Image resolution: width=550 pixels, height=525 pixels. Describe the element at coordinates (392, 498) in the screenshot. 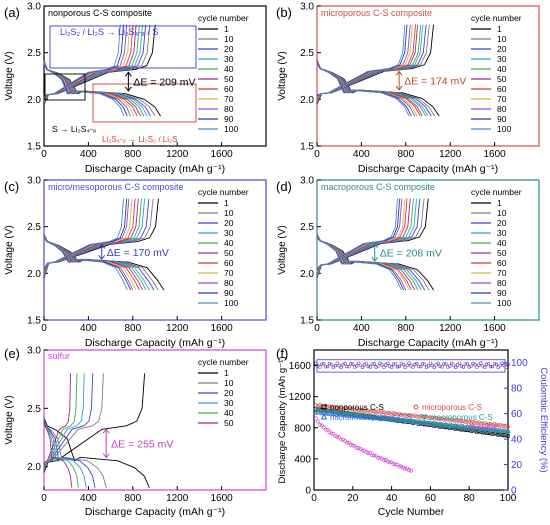

I see `x-tick-label: 40` at that location.